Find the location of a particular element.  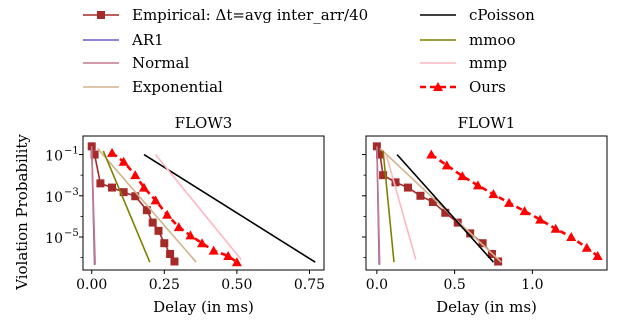

legend-entry-mmp: mmp is located at coordinates (463, 63).